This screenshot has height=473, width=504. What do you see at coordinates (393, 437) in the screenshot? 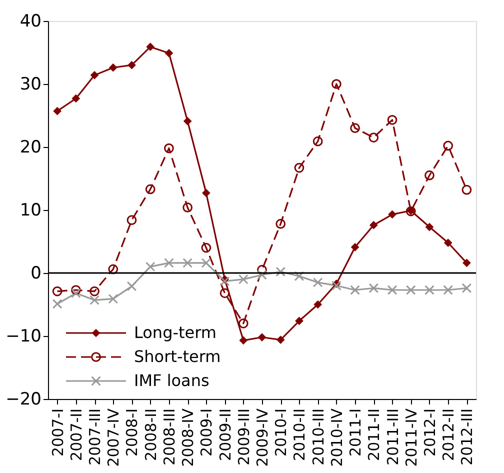
I see `x-tick-label: 2011-III` at bounding box center [393, 437].